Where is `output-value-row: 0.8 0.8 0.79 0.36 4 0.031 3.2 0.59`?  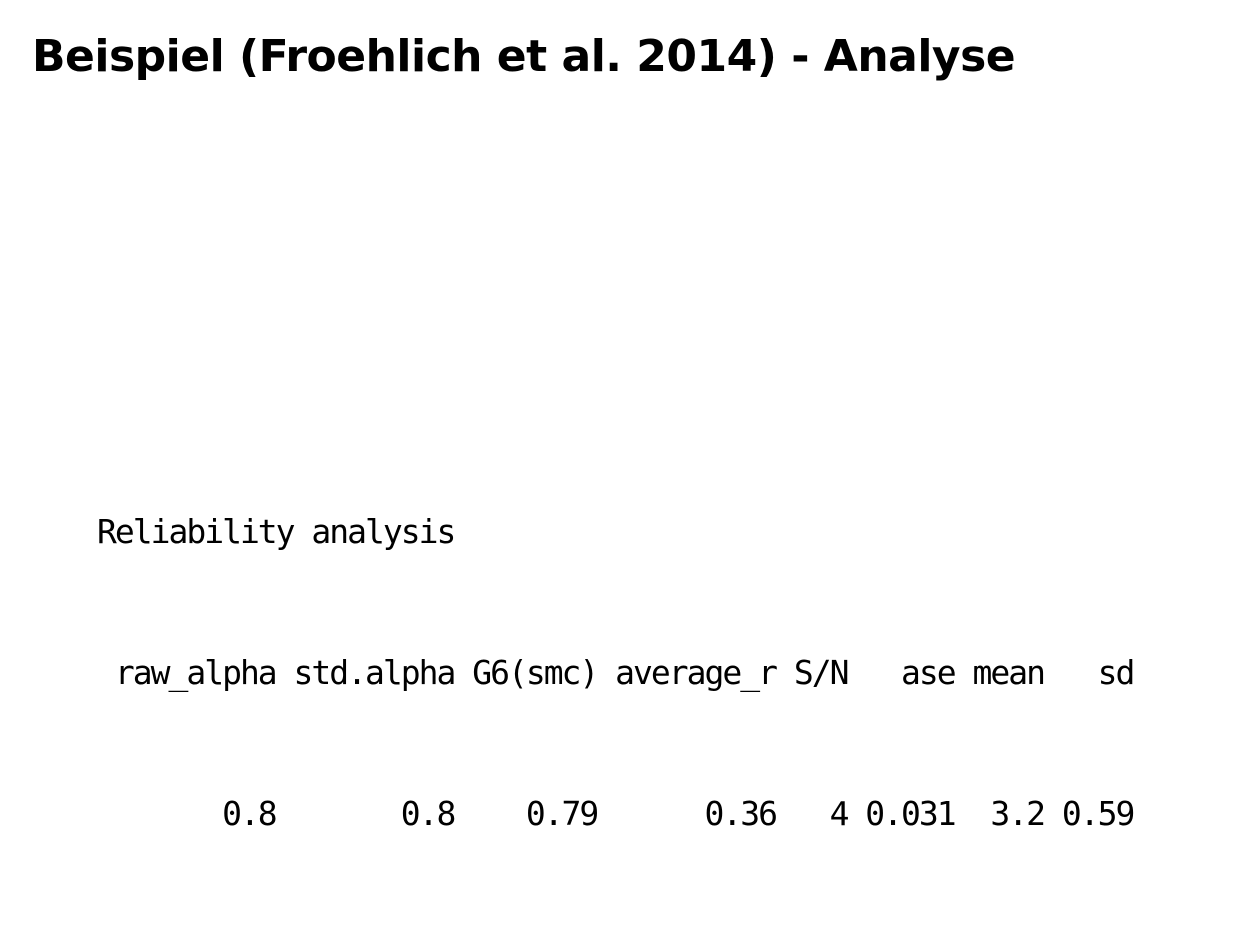 output-value-row: 0.8 0.8 0.79 0.36 4 0.031 3.2 0.59 is located at coordinates (616, 813).